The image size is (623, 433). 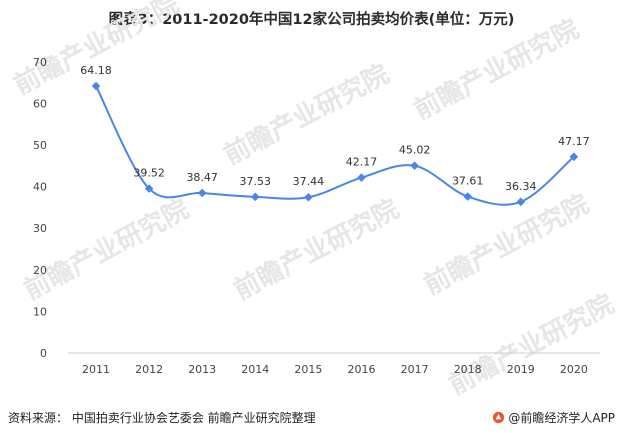 I want to click on data-label: 45.02, so click(x=415, y=150).